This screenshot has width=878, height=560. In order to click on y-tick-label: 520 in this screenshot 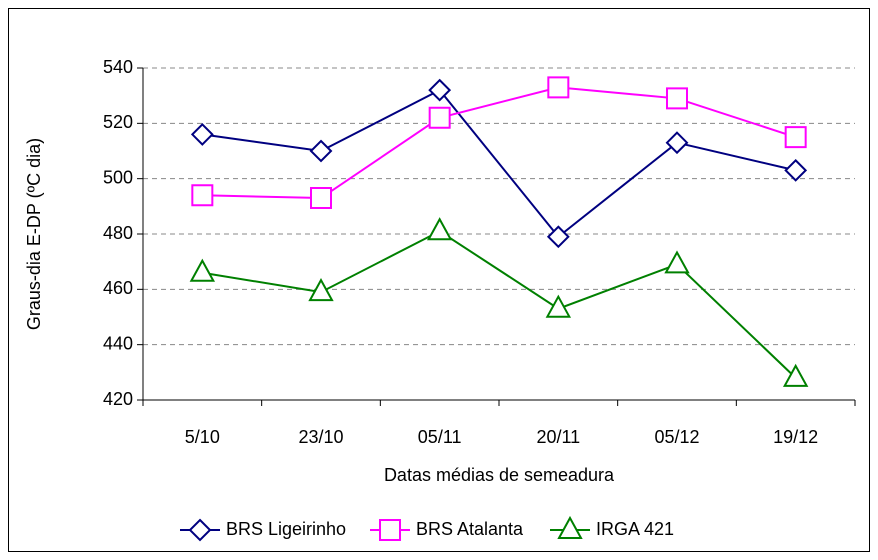, I will do `click(118, 122)`.